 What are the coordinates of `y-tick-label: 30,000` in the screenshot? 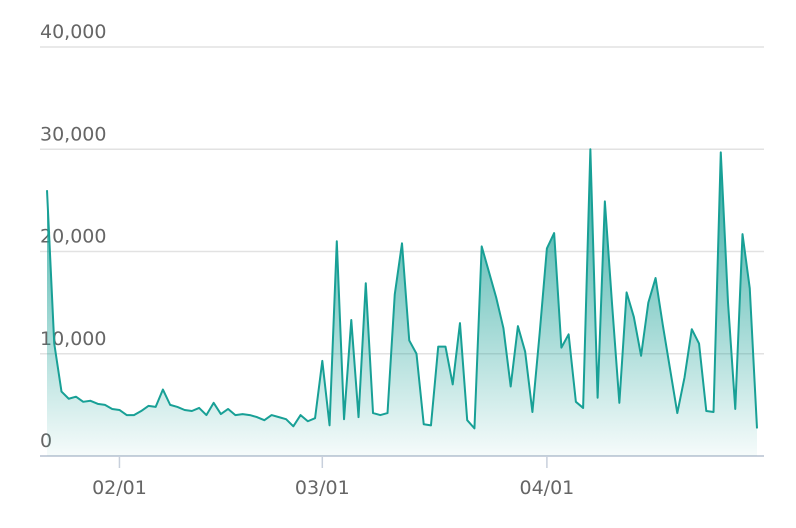 It's located at (73, 134).